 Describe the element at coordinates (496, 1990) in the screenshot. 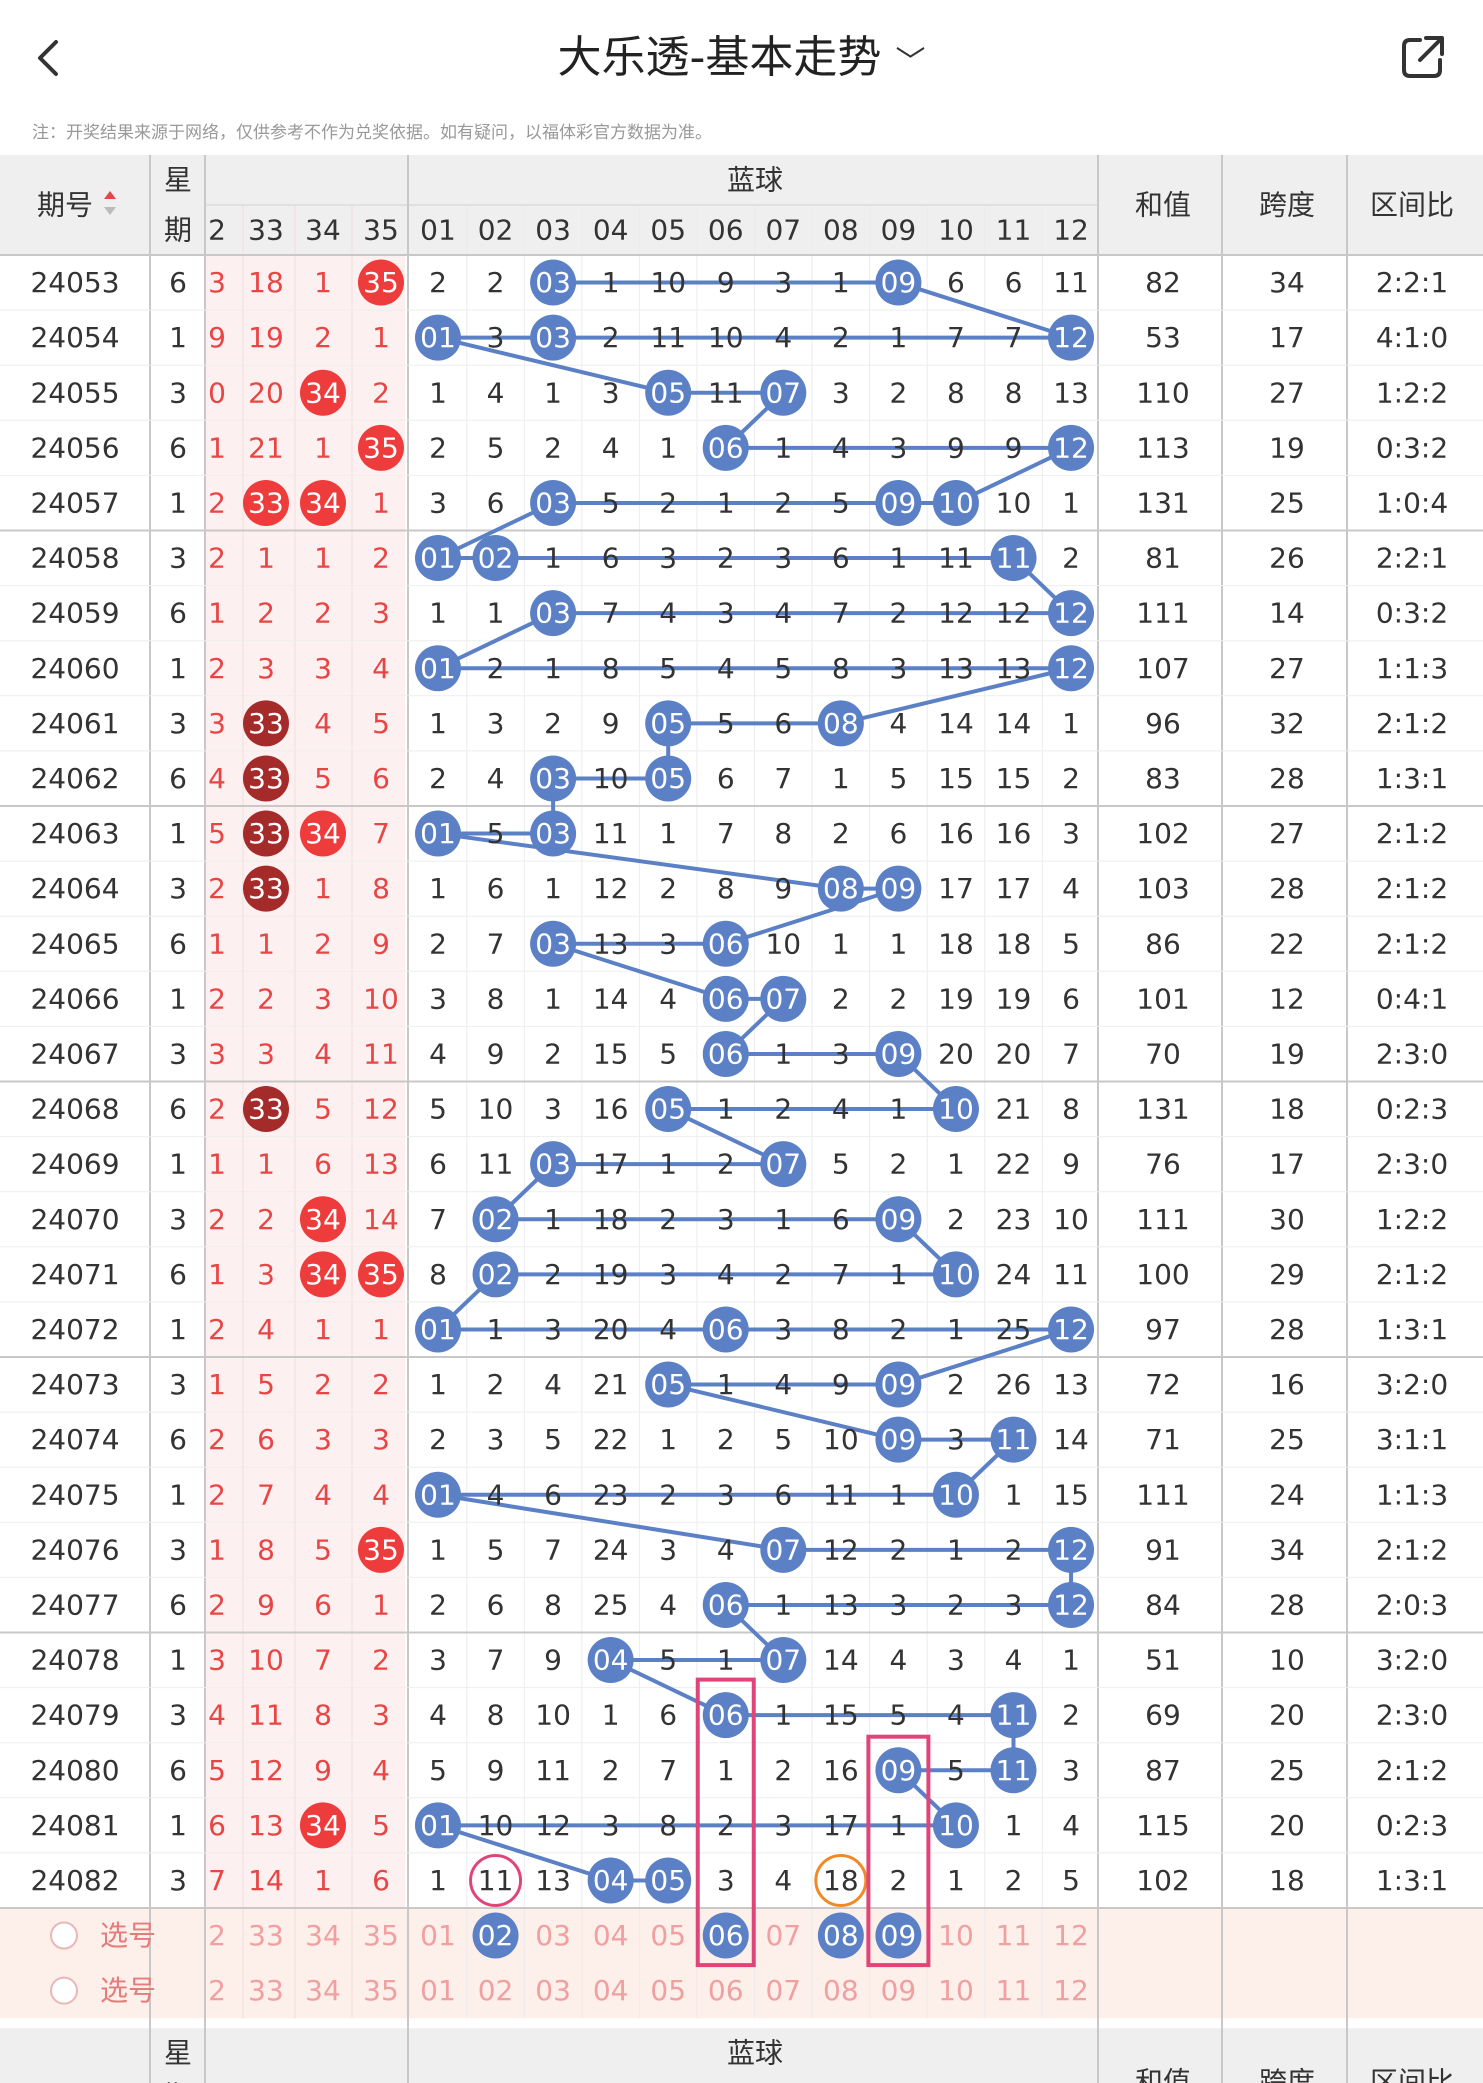

I see `pick-blue-number: 02` at that location.